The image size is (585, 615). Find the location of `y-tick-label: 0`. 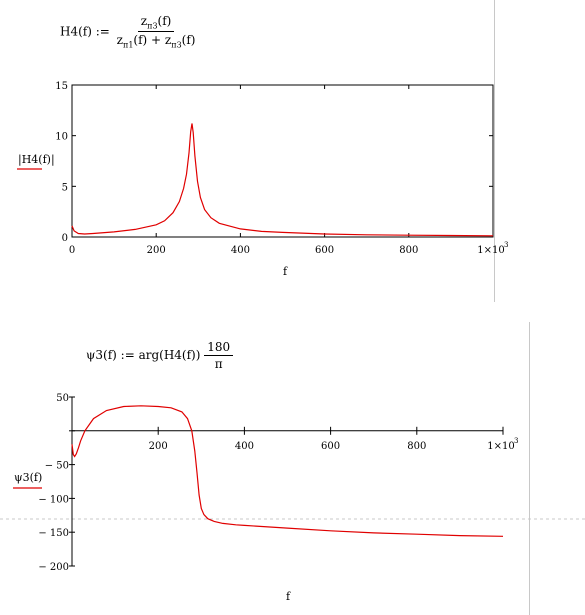

y-tick-label: 0 is located at coordinates (65, 238).